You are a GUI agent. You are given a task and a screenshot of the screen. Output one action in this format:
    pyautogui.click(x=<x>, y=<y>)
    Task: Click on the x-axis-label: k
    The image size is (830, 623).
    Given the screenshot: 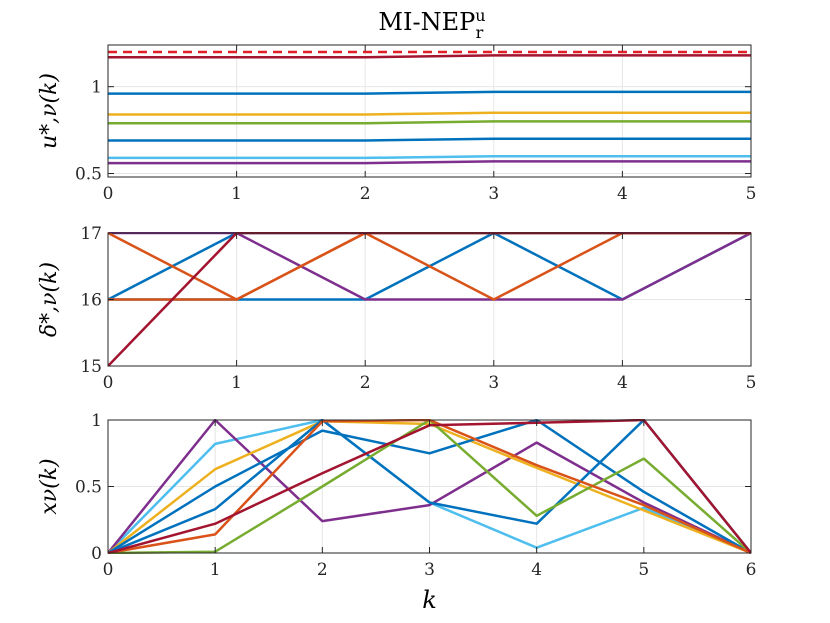 What is the action you would take?
    pyautogui.click(x=429, y=600)
    